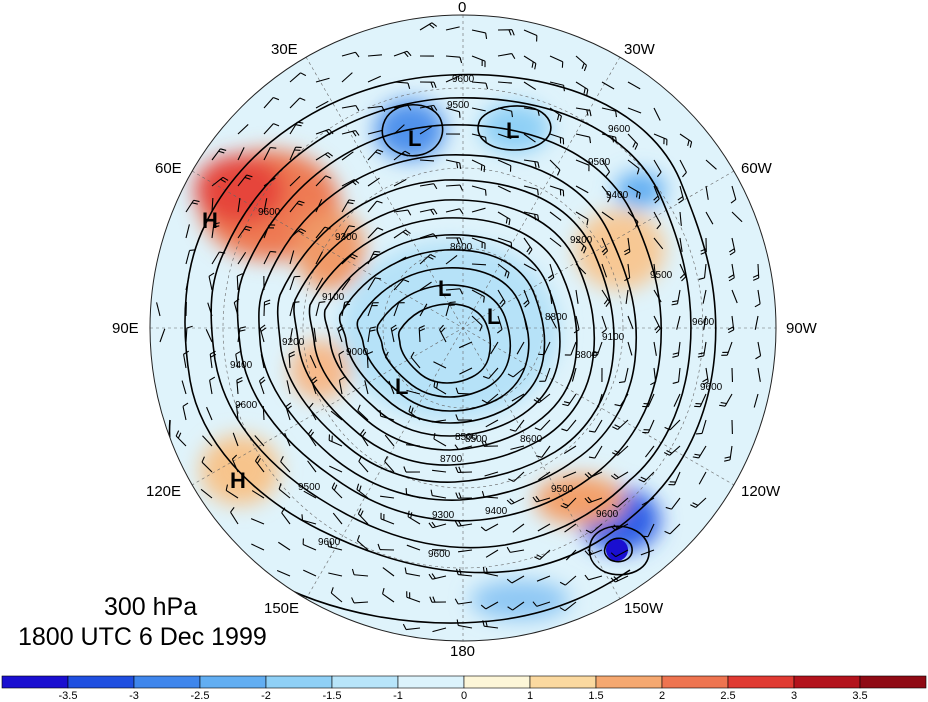  What do you see at coordinates (458, 105) in the screenshot?
I see `contour-label: 9500` at bounding box center [458, 105].